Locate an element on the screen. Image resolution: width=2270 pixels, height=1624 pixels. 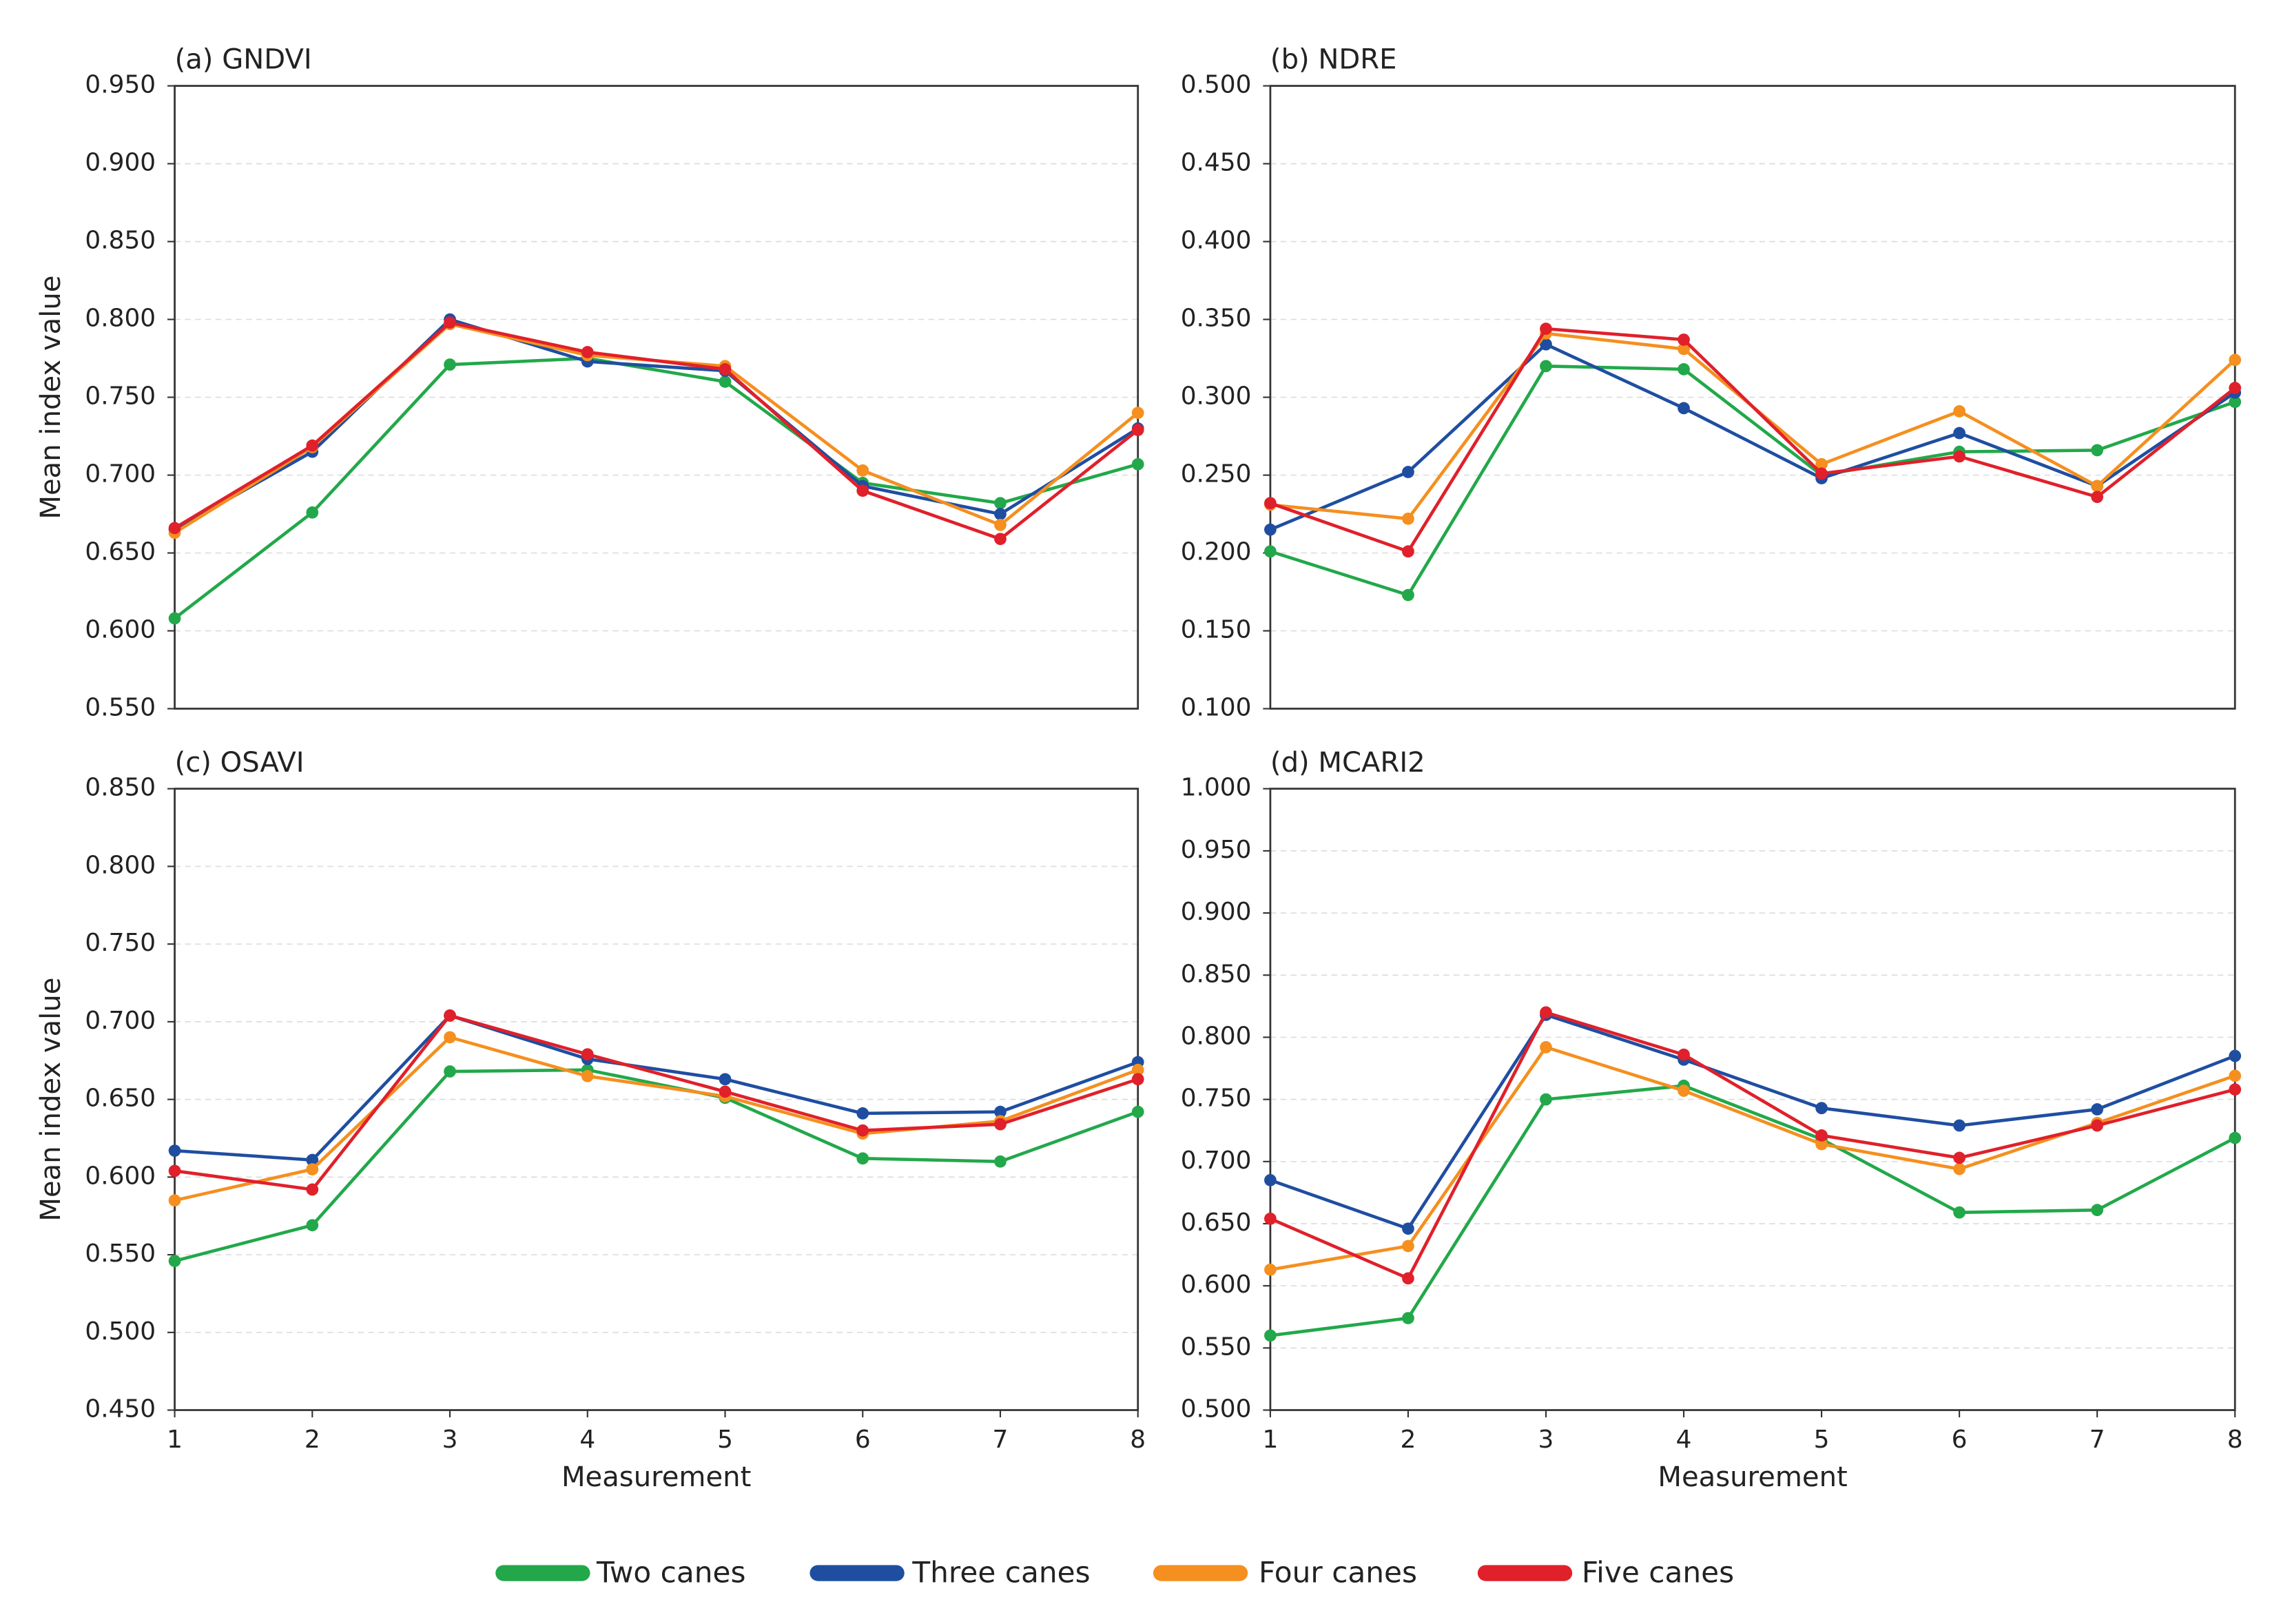
legend-label: Three canes is located at coordinates (1000, 1573).